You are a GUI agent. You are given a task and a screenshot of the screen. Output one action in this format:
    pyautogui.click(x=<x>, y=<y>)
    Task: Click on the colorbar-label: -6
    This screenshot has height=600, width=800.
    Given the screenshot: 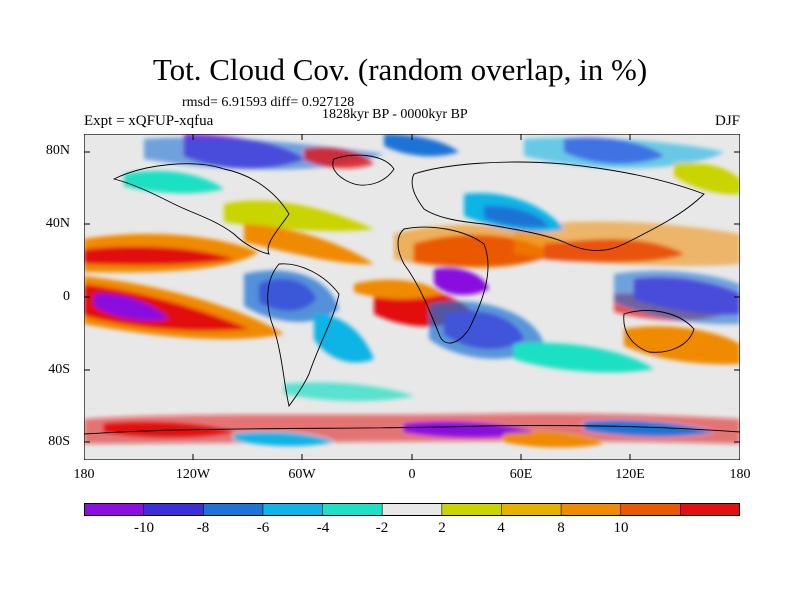 What is the action you would take?
    pyautogui.click(x=263, y=528)
    